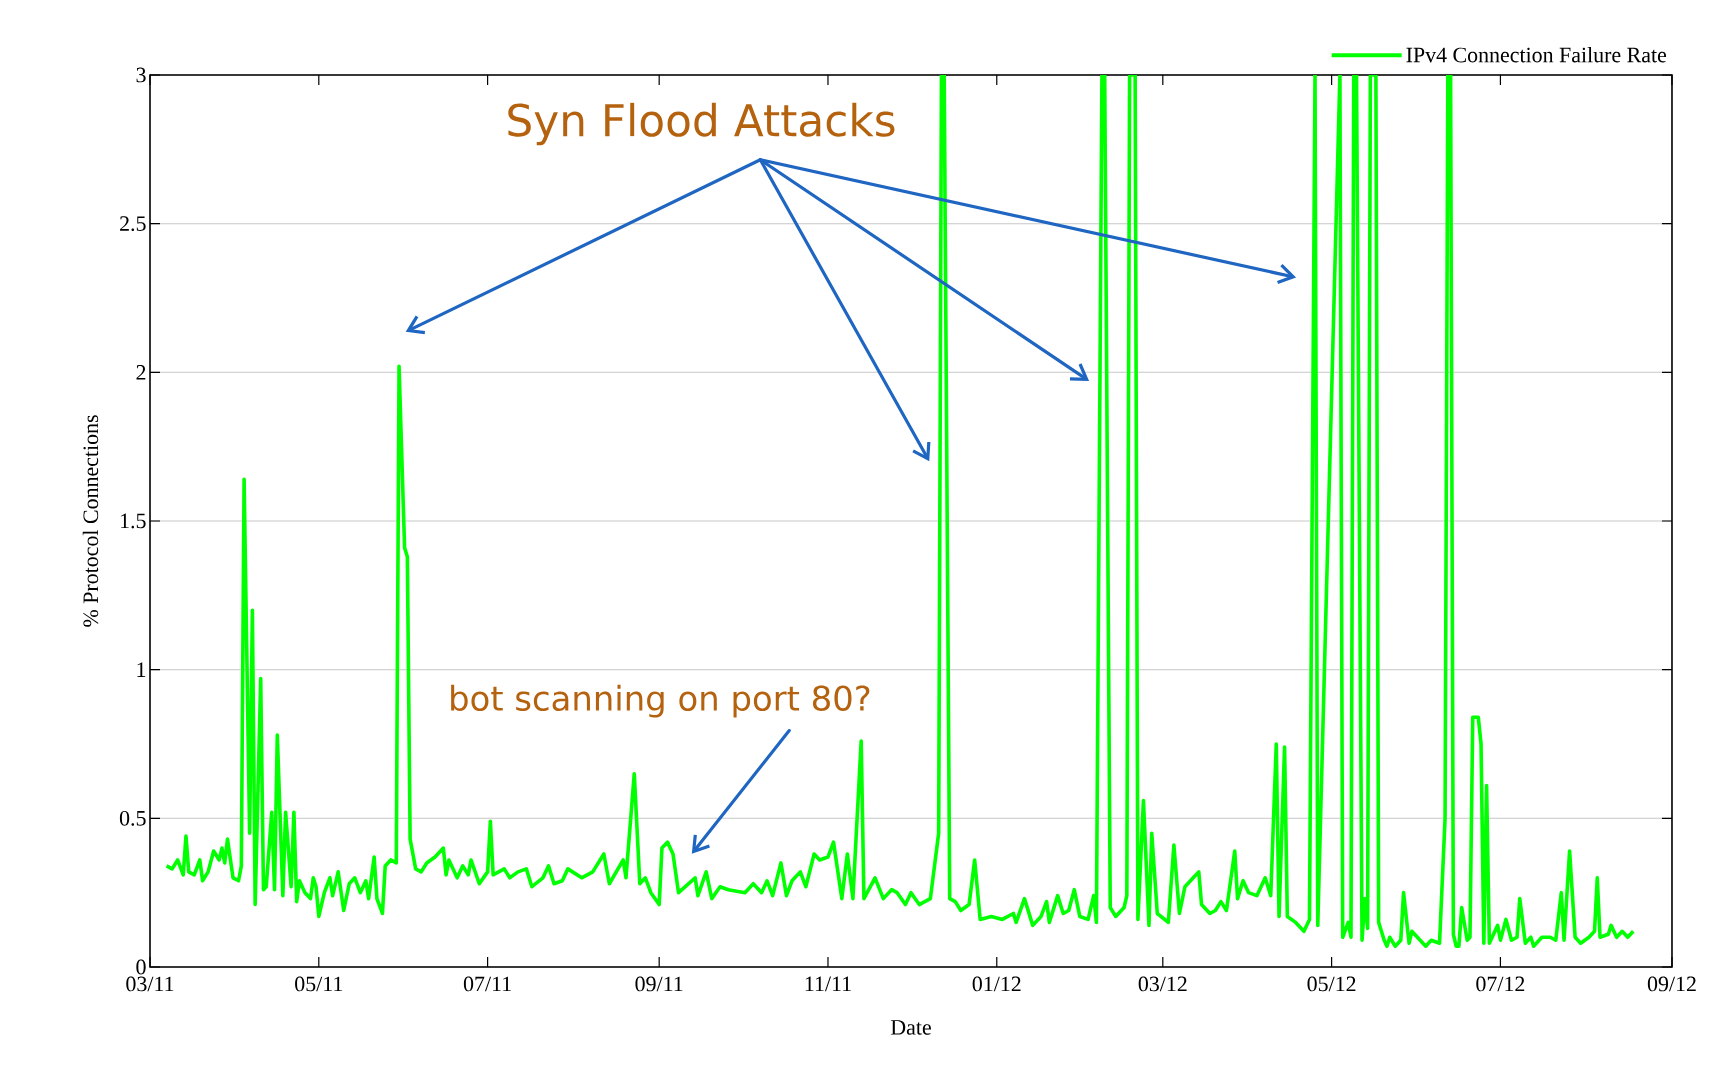 The height and width of the screenshot is (1084, 1717). Describe the element at coordinates (996, 984) in the screenshot. I see `x-tick-label: 01/12` at that location.